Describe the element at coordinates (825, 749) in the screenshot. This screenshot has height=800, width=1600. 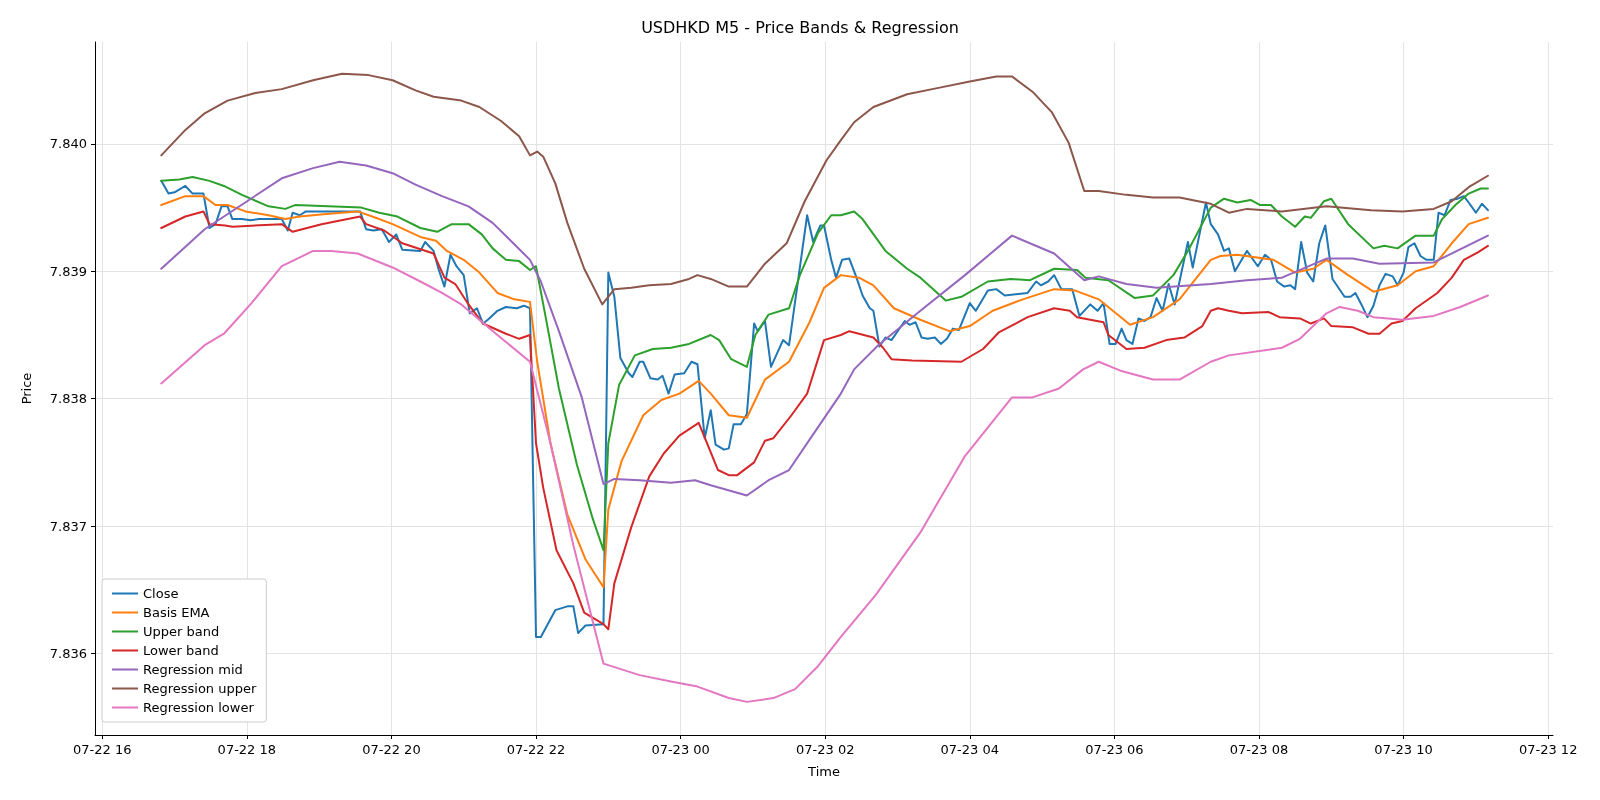
I see `x-tick-label: 07-23 02` at that location.